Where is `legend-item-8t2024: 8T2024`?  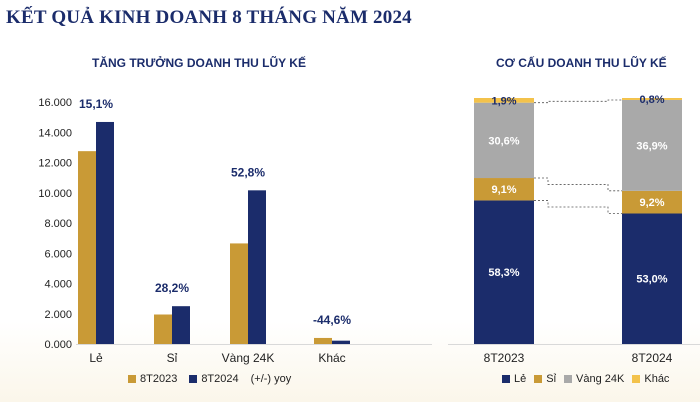
legend-item-8t2024: 8T2024 is located at coordinates (214, 379).